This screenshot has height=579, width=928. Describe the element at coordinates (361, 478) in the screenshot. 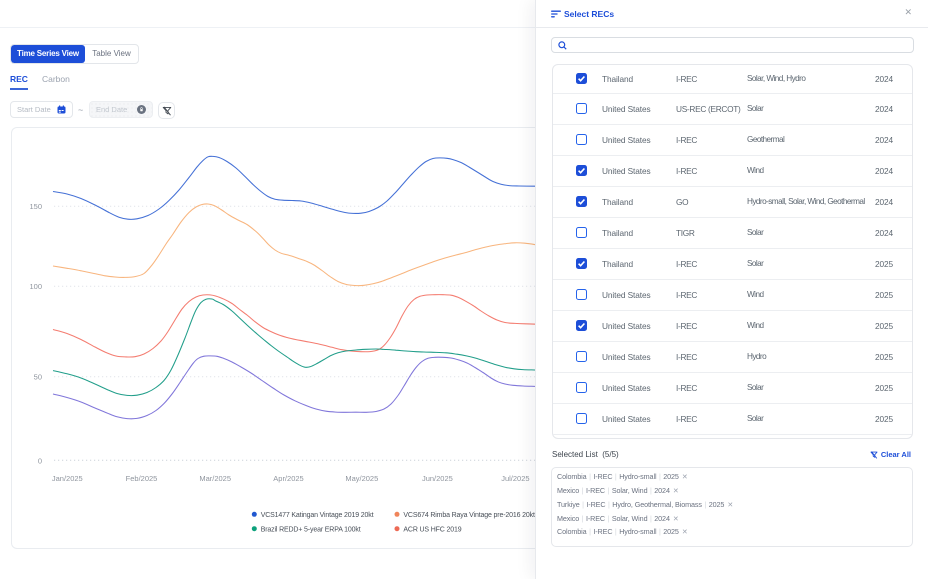

I see `svg-text: May/2025` at that location.